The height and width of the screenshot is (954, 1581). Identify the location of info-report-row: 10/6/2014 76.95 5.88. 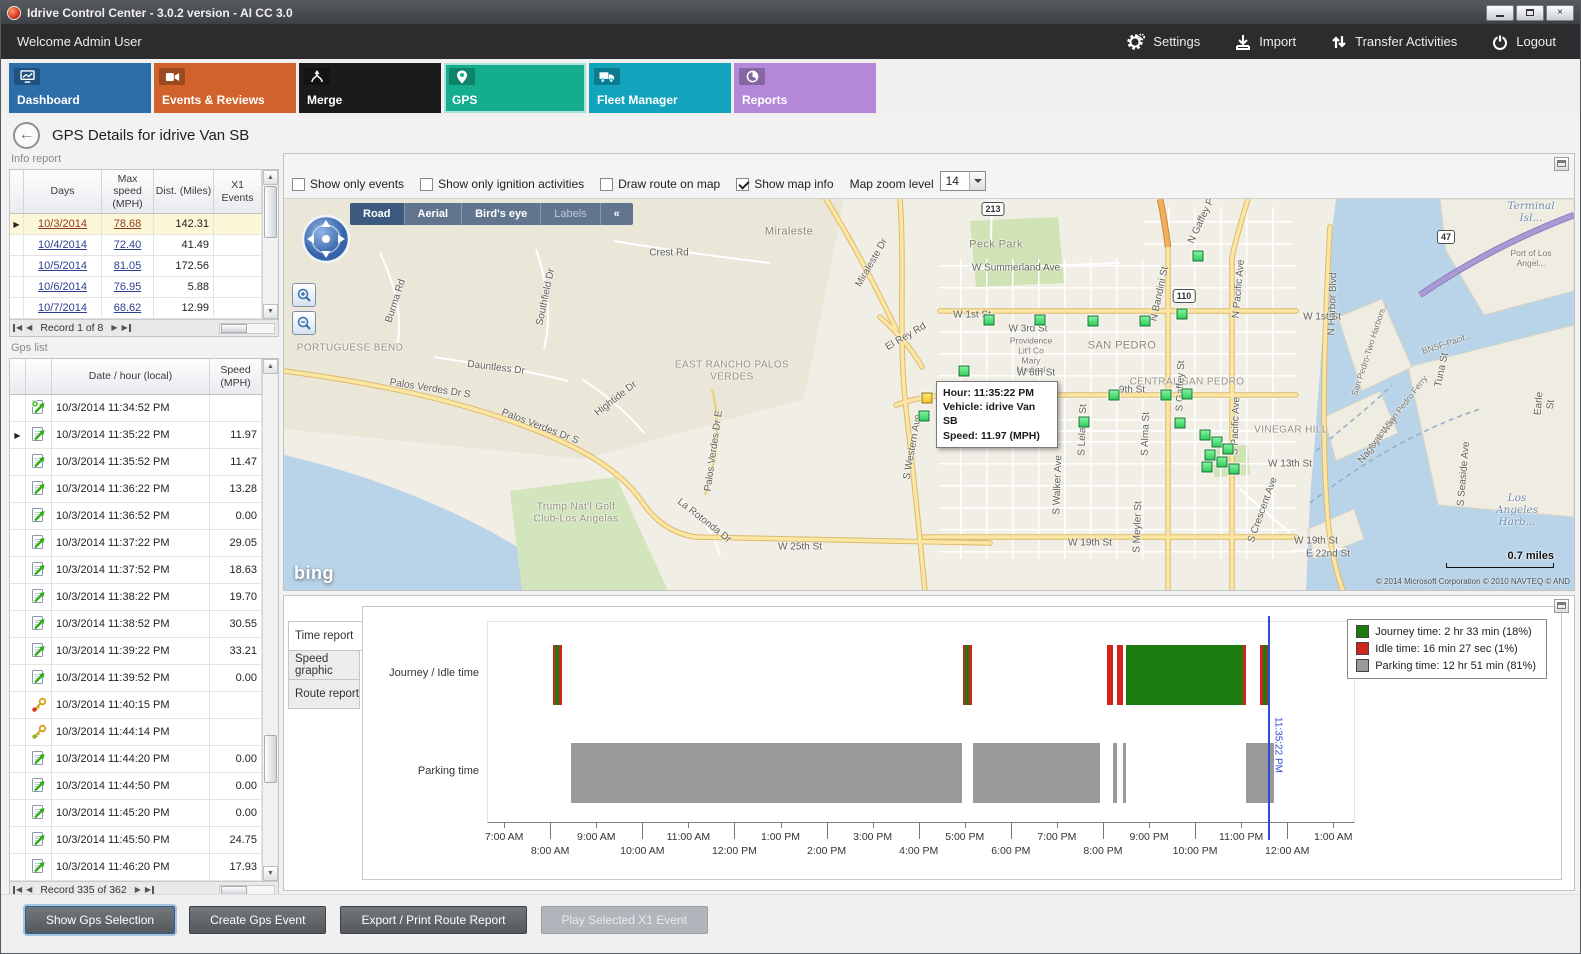
(144, 287).